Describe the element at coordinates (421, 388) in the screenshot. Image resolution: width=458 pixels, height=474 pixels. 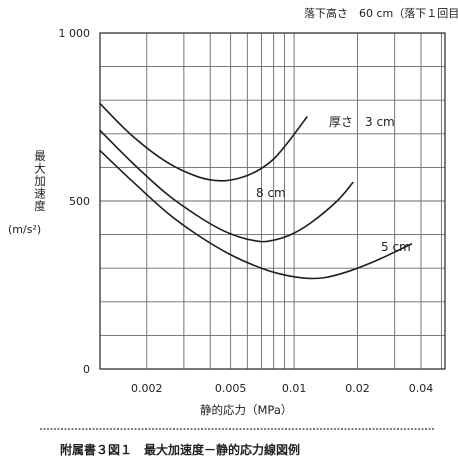
I see `x-tick-label-4: 0.04` at that location.